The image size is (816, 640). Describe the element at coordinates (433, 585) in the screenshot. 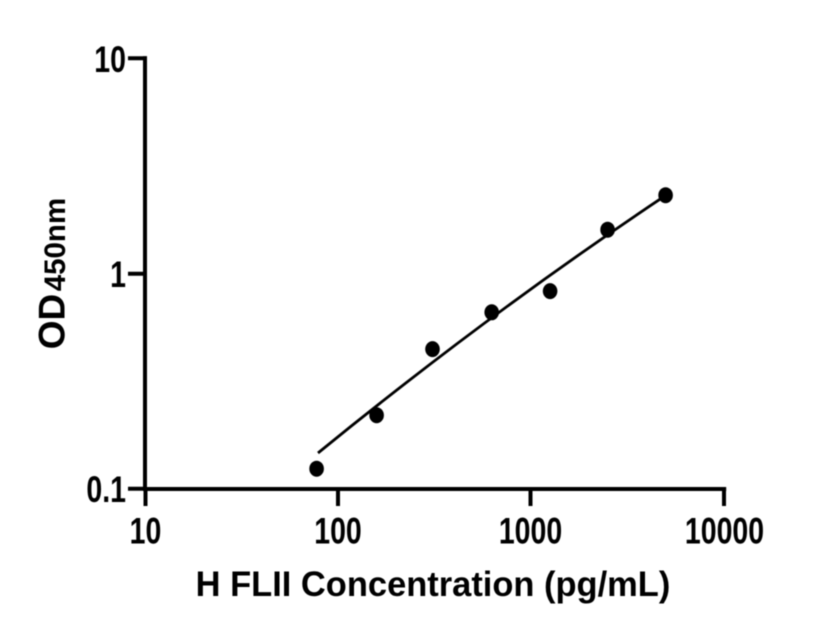

I see `svg-text: H FLII Concentration (pg/mL)` at that location.